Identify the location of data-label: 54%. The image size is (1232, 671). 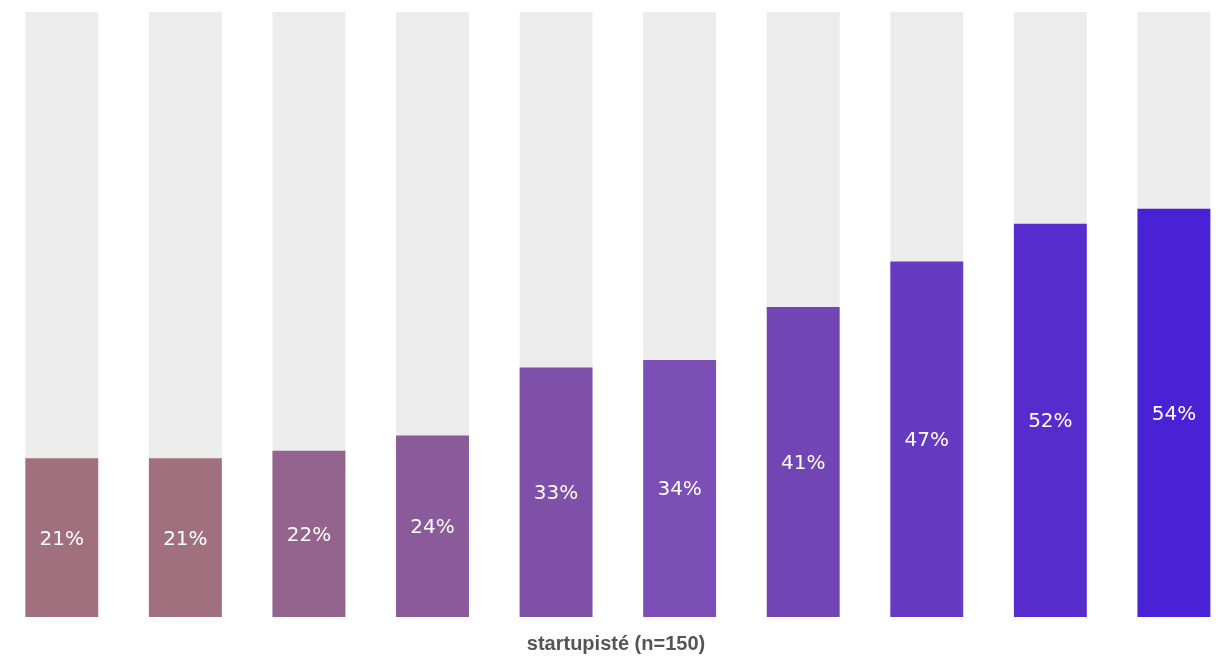
(1174, 412).